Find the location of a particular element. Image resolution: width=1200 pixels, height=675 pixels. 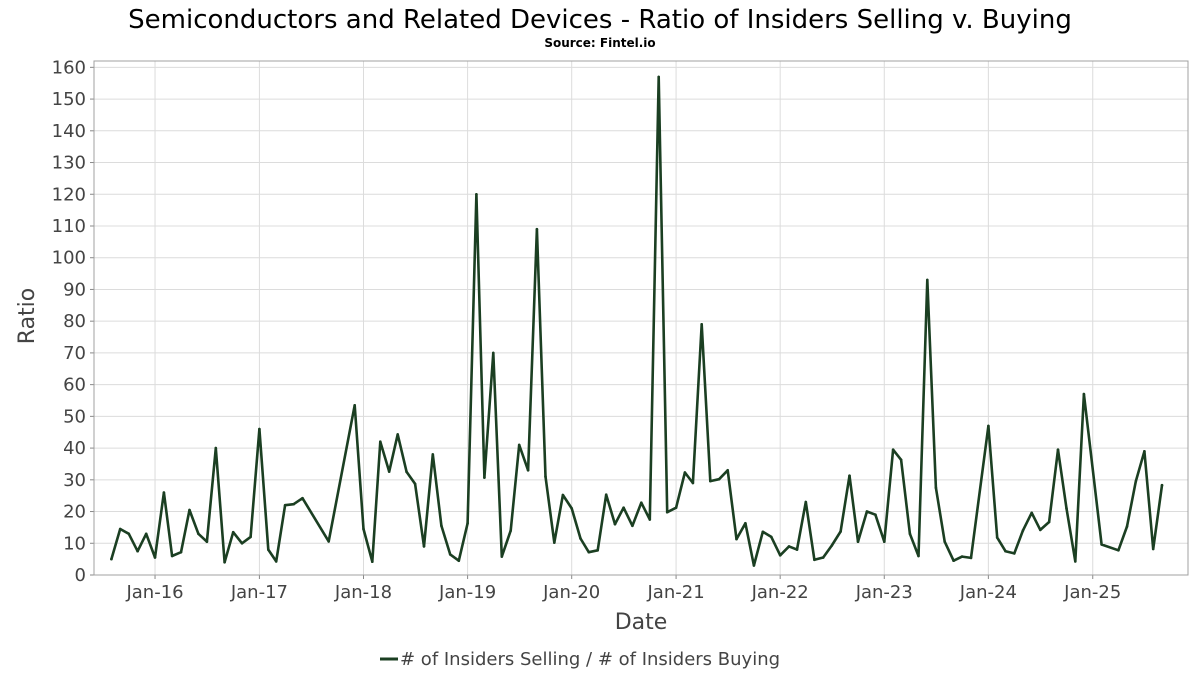

x-tick-label: Jan-21 is located at coordinates (676, 592).